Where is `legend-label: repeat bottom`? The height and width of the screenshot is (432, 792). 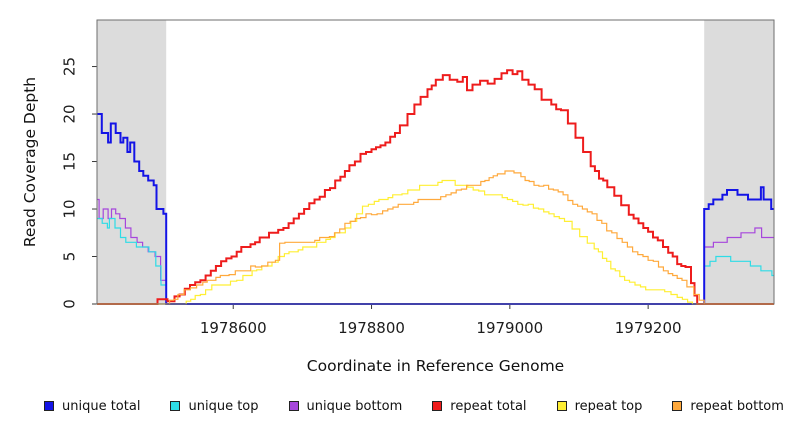 legend-label: repeat bottom is located at coordinates (737, 406).